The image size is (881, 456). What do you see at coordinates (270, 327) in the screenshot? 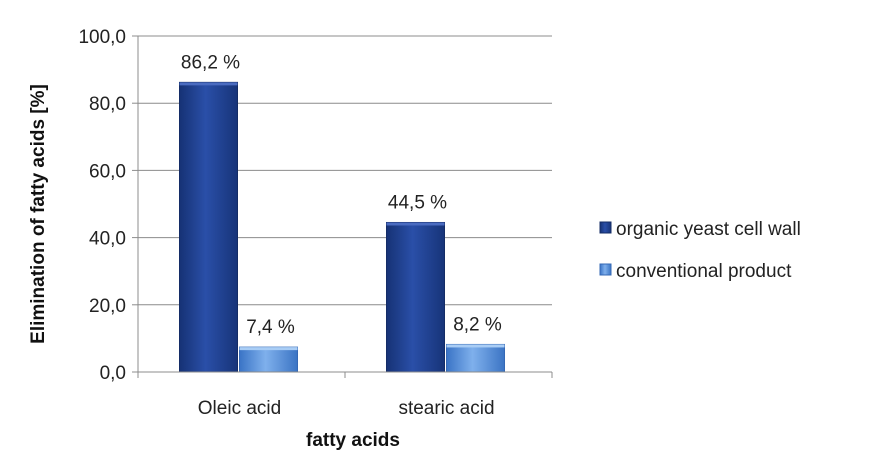
I see `data-label: 7,4 %` at bounding box center [270, 327].